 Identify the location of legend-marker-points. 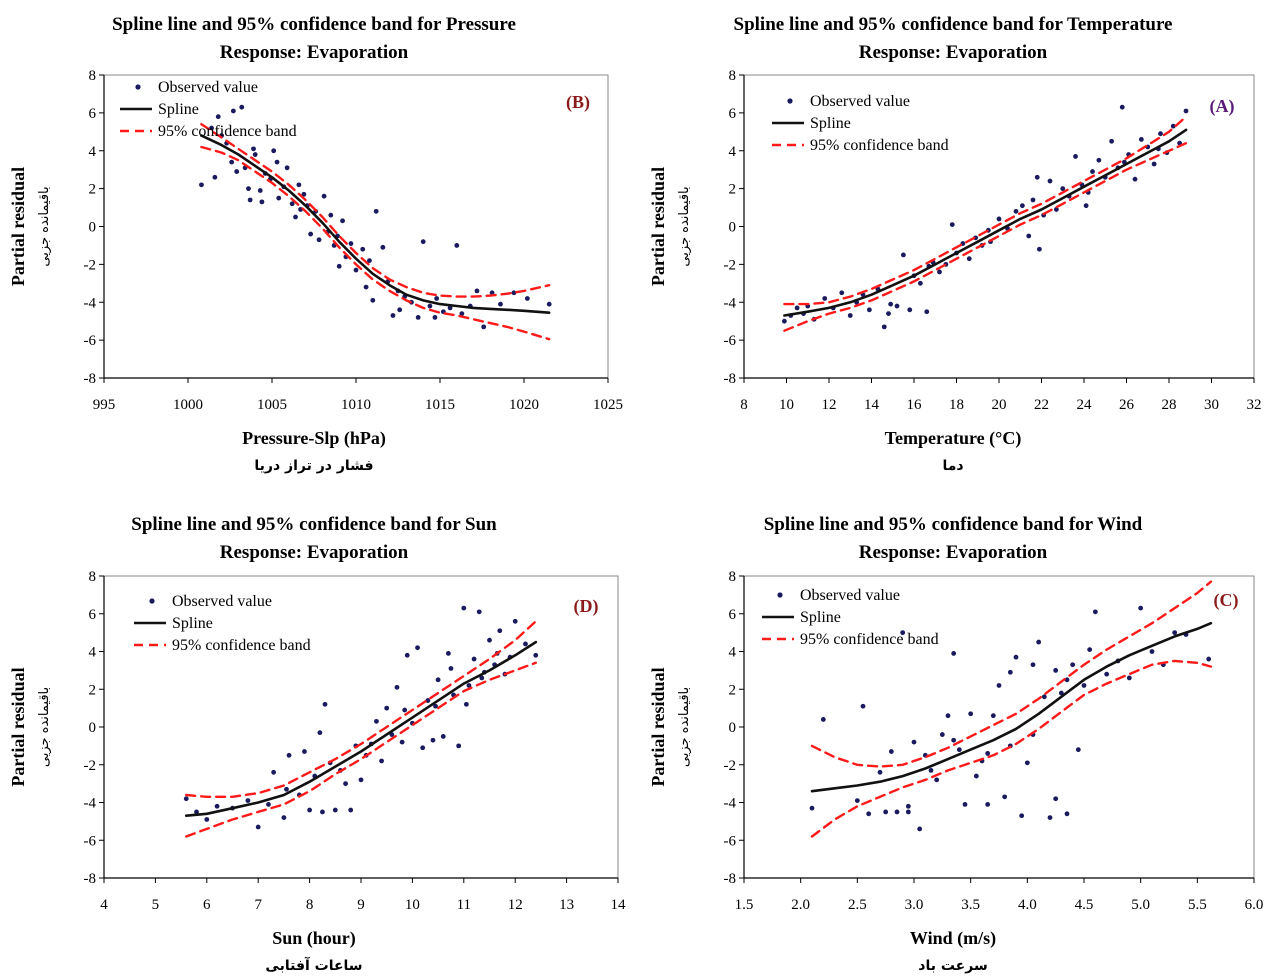
(152, 601).